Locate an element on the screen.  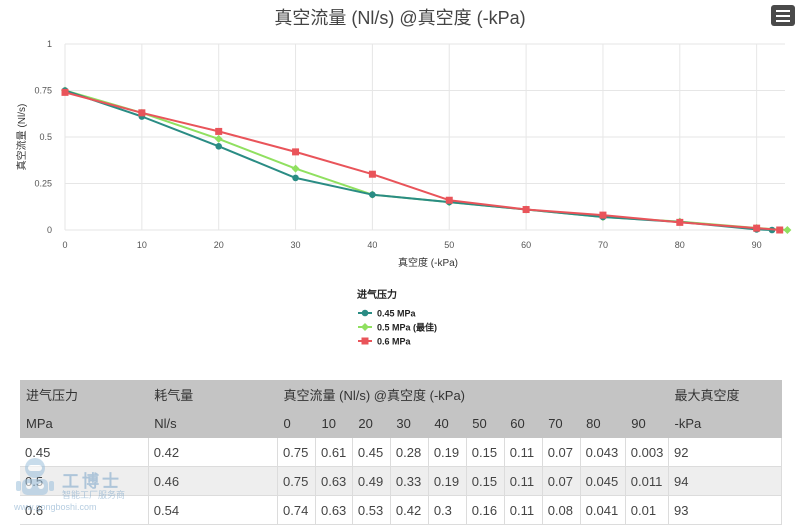
chart-legend: 进气压力 0.45 MPa 0.5 MPa (最佳) 0.6 MPa is located at coordinates (397, 317).